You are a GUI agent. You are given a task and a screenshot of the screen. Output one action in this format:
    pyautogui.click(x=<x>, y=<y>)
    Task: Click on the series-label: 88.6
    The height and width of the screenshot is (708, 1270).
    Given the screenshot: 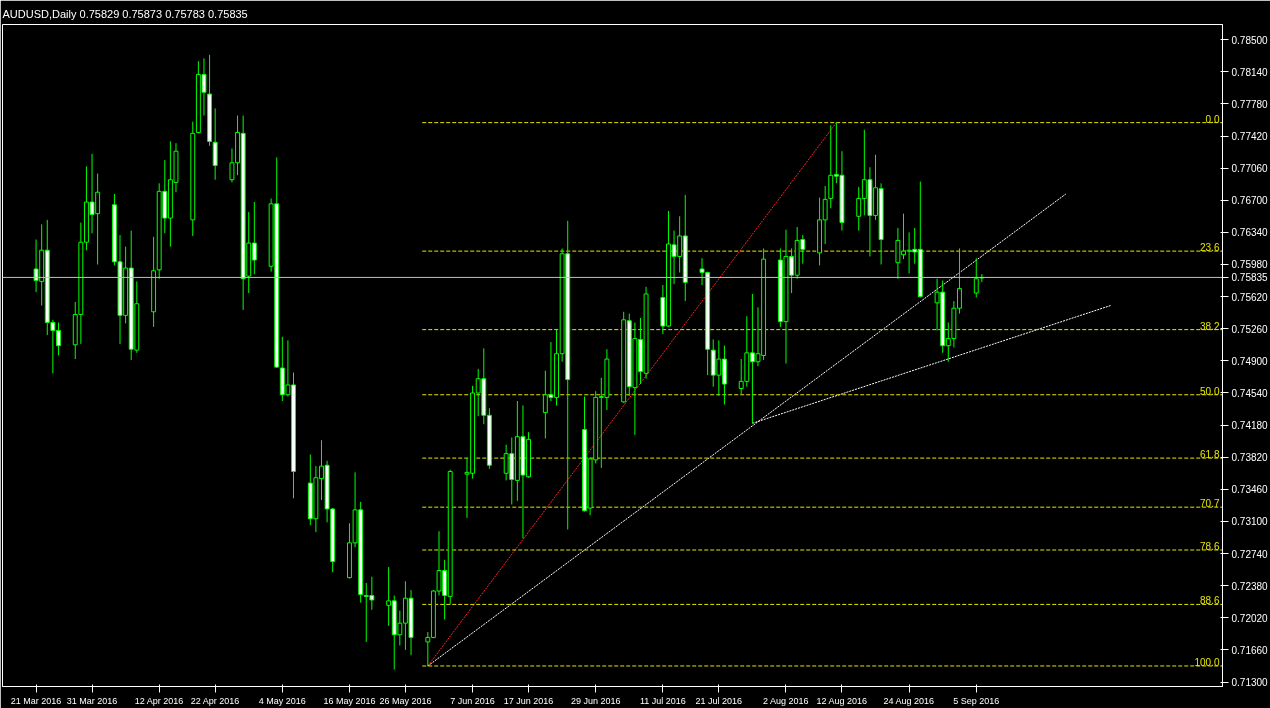 What is the action you would take?
    pyautogui.click(x=1210, y=601)
    